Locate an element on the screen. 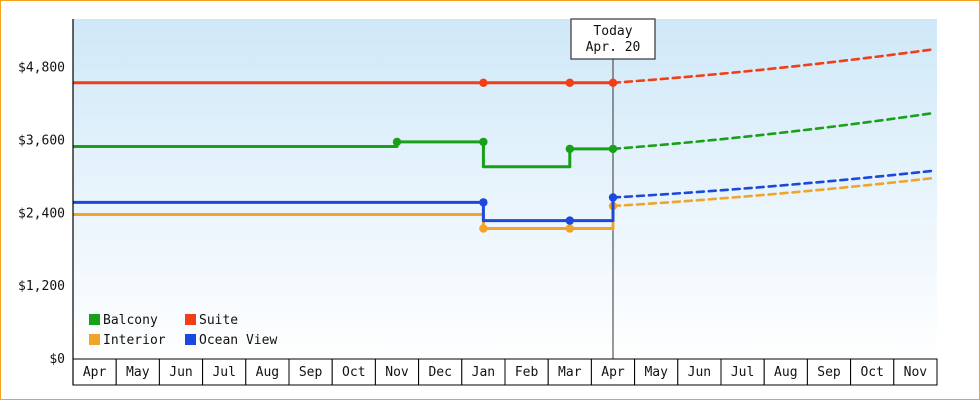 The width and height of the screenshot is (980, 400). legend-item-ocean-view: Ocean View is located at coordinates (231, 340).